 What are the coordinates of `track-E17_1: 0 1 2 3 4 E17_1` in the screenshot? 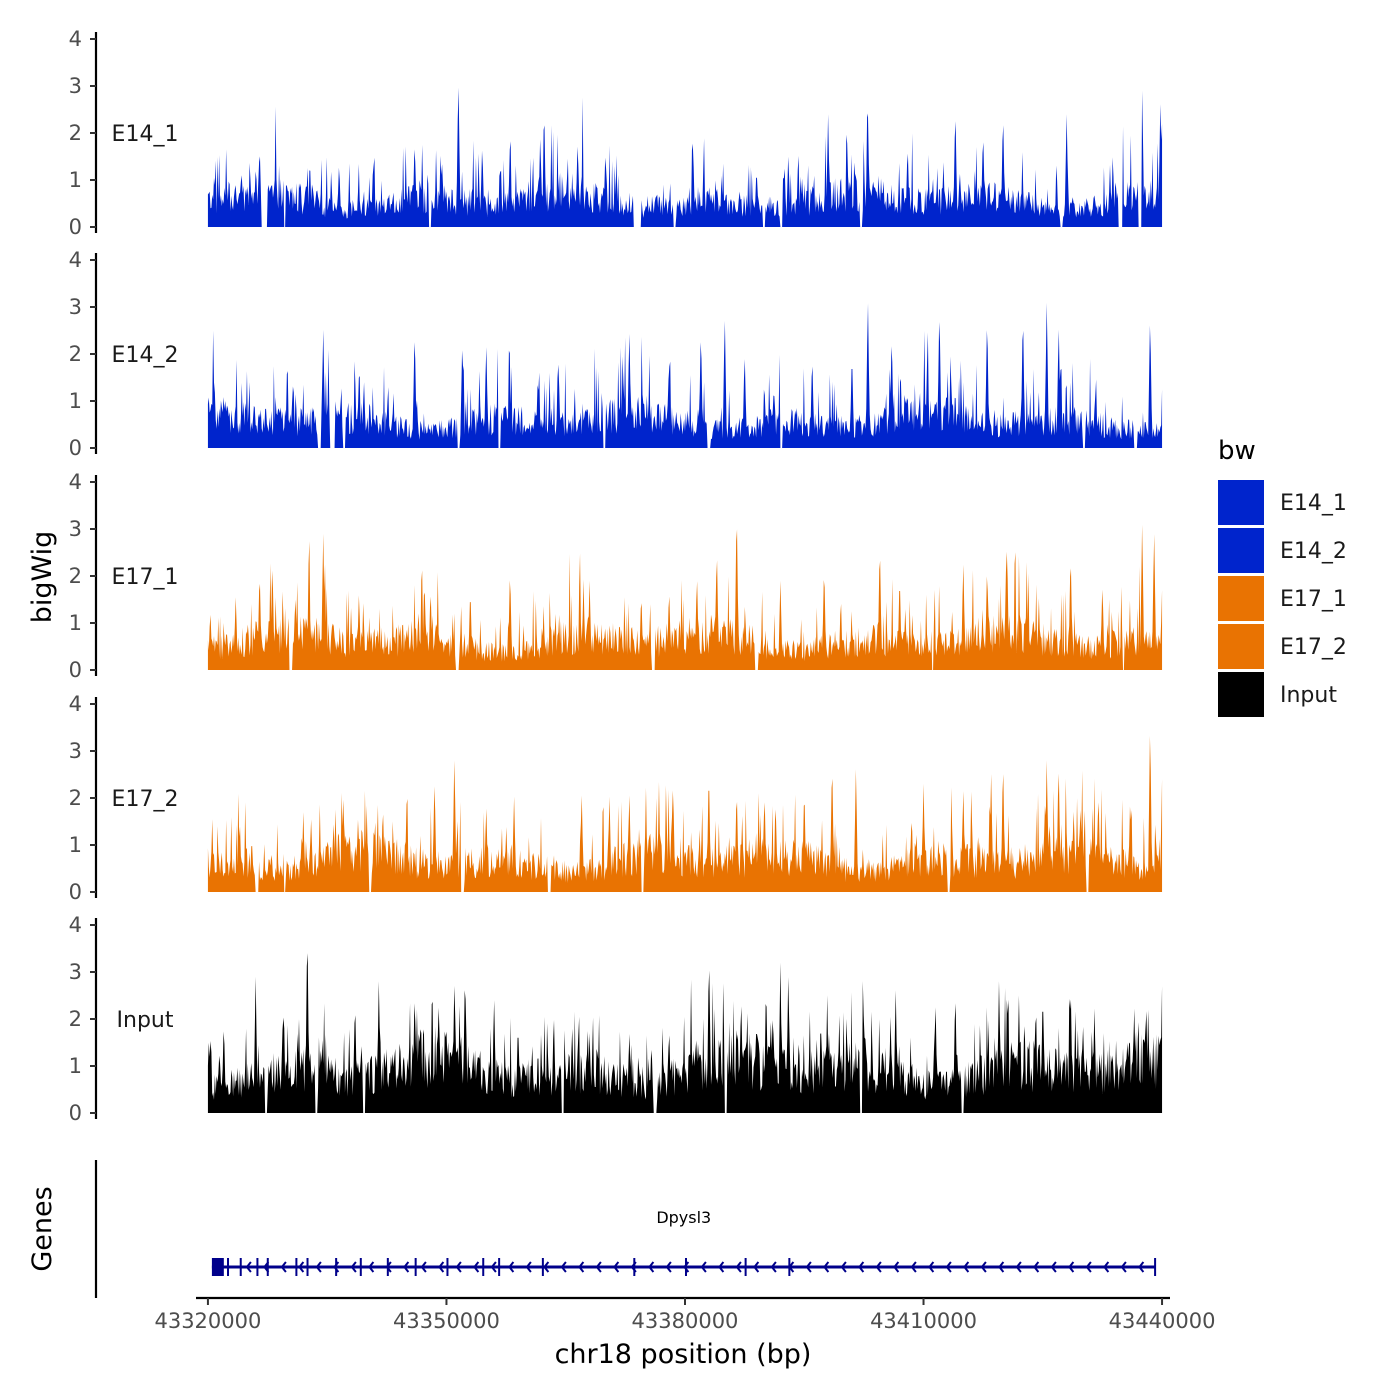 It's located at (616, 576).